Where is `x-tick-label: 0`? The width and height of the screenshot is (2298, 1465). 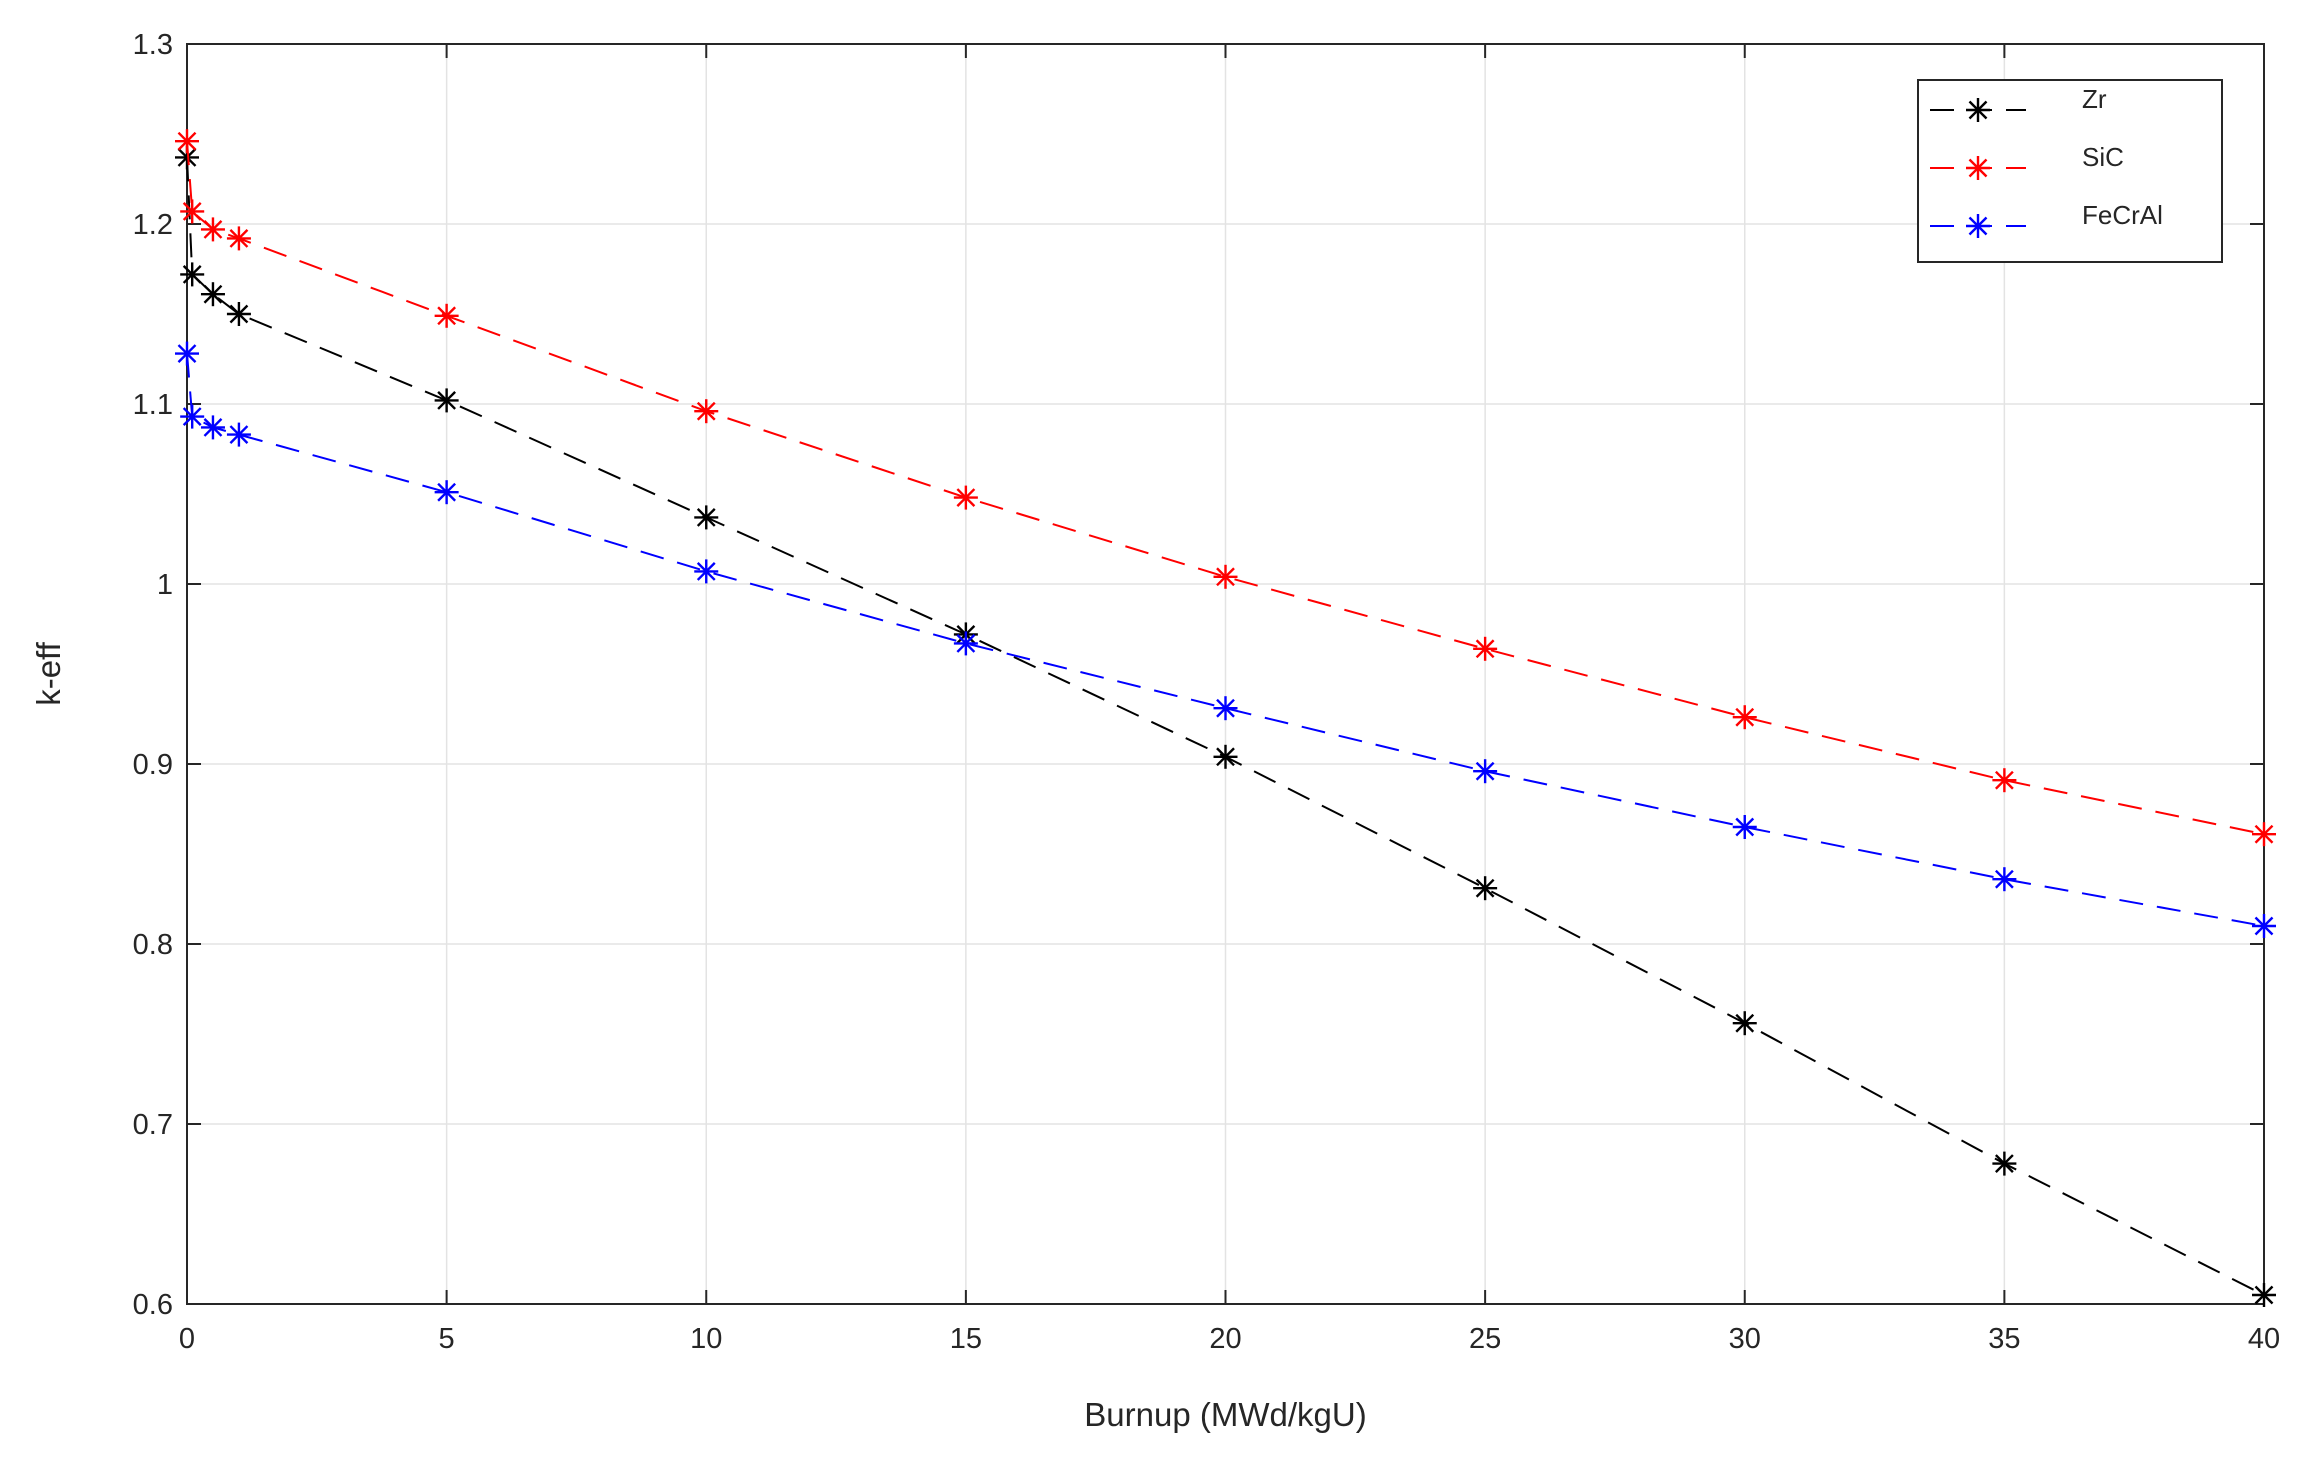 x-tick-label: 0 is located at coordinates (187, 1339).